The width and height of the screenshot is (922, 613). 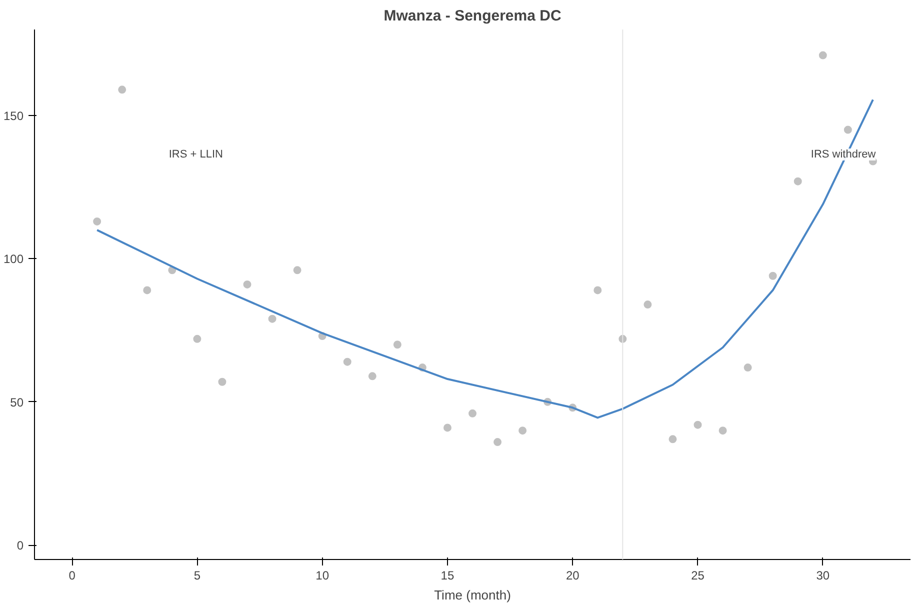 What do you see at coordinates (573, 575) in the screenshot?
I see `x-tick-label: 20` at bounding box center [573, 575].